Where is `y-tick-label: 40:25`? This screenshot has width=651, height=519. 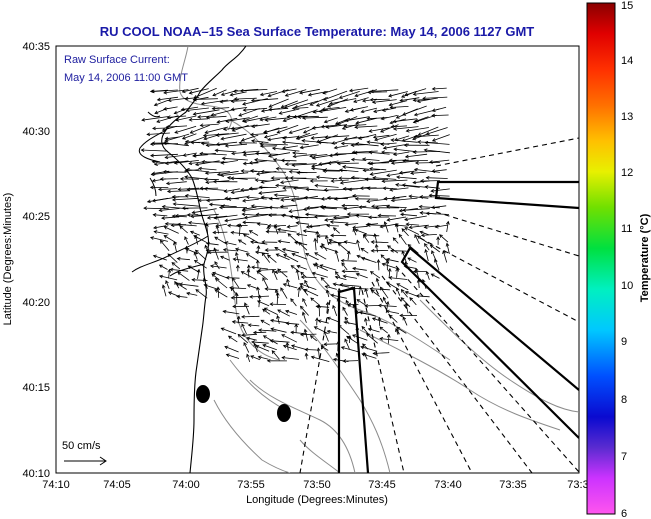 y-tick-label: 40:25 is located at coordinates (36, 217).